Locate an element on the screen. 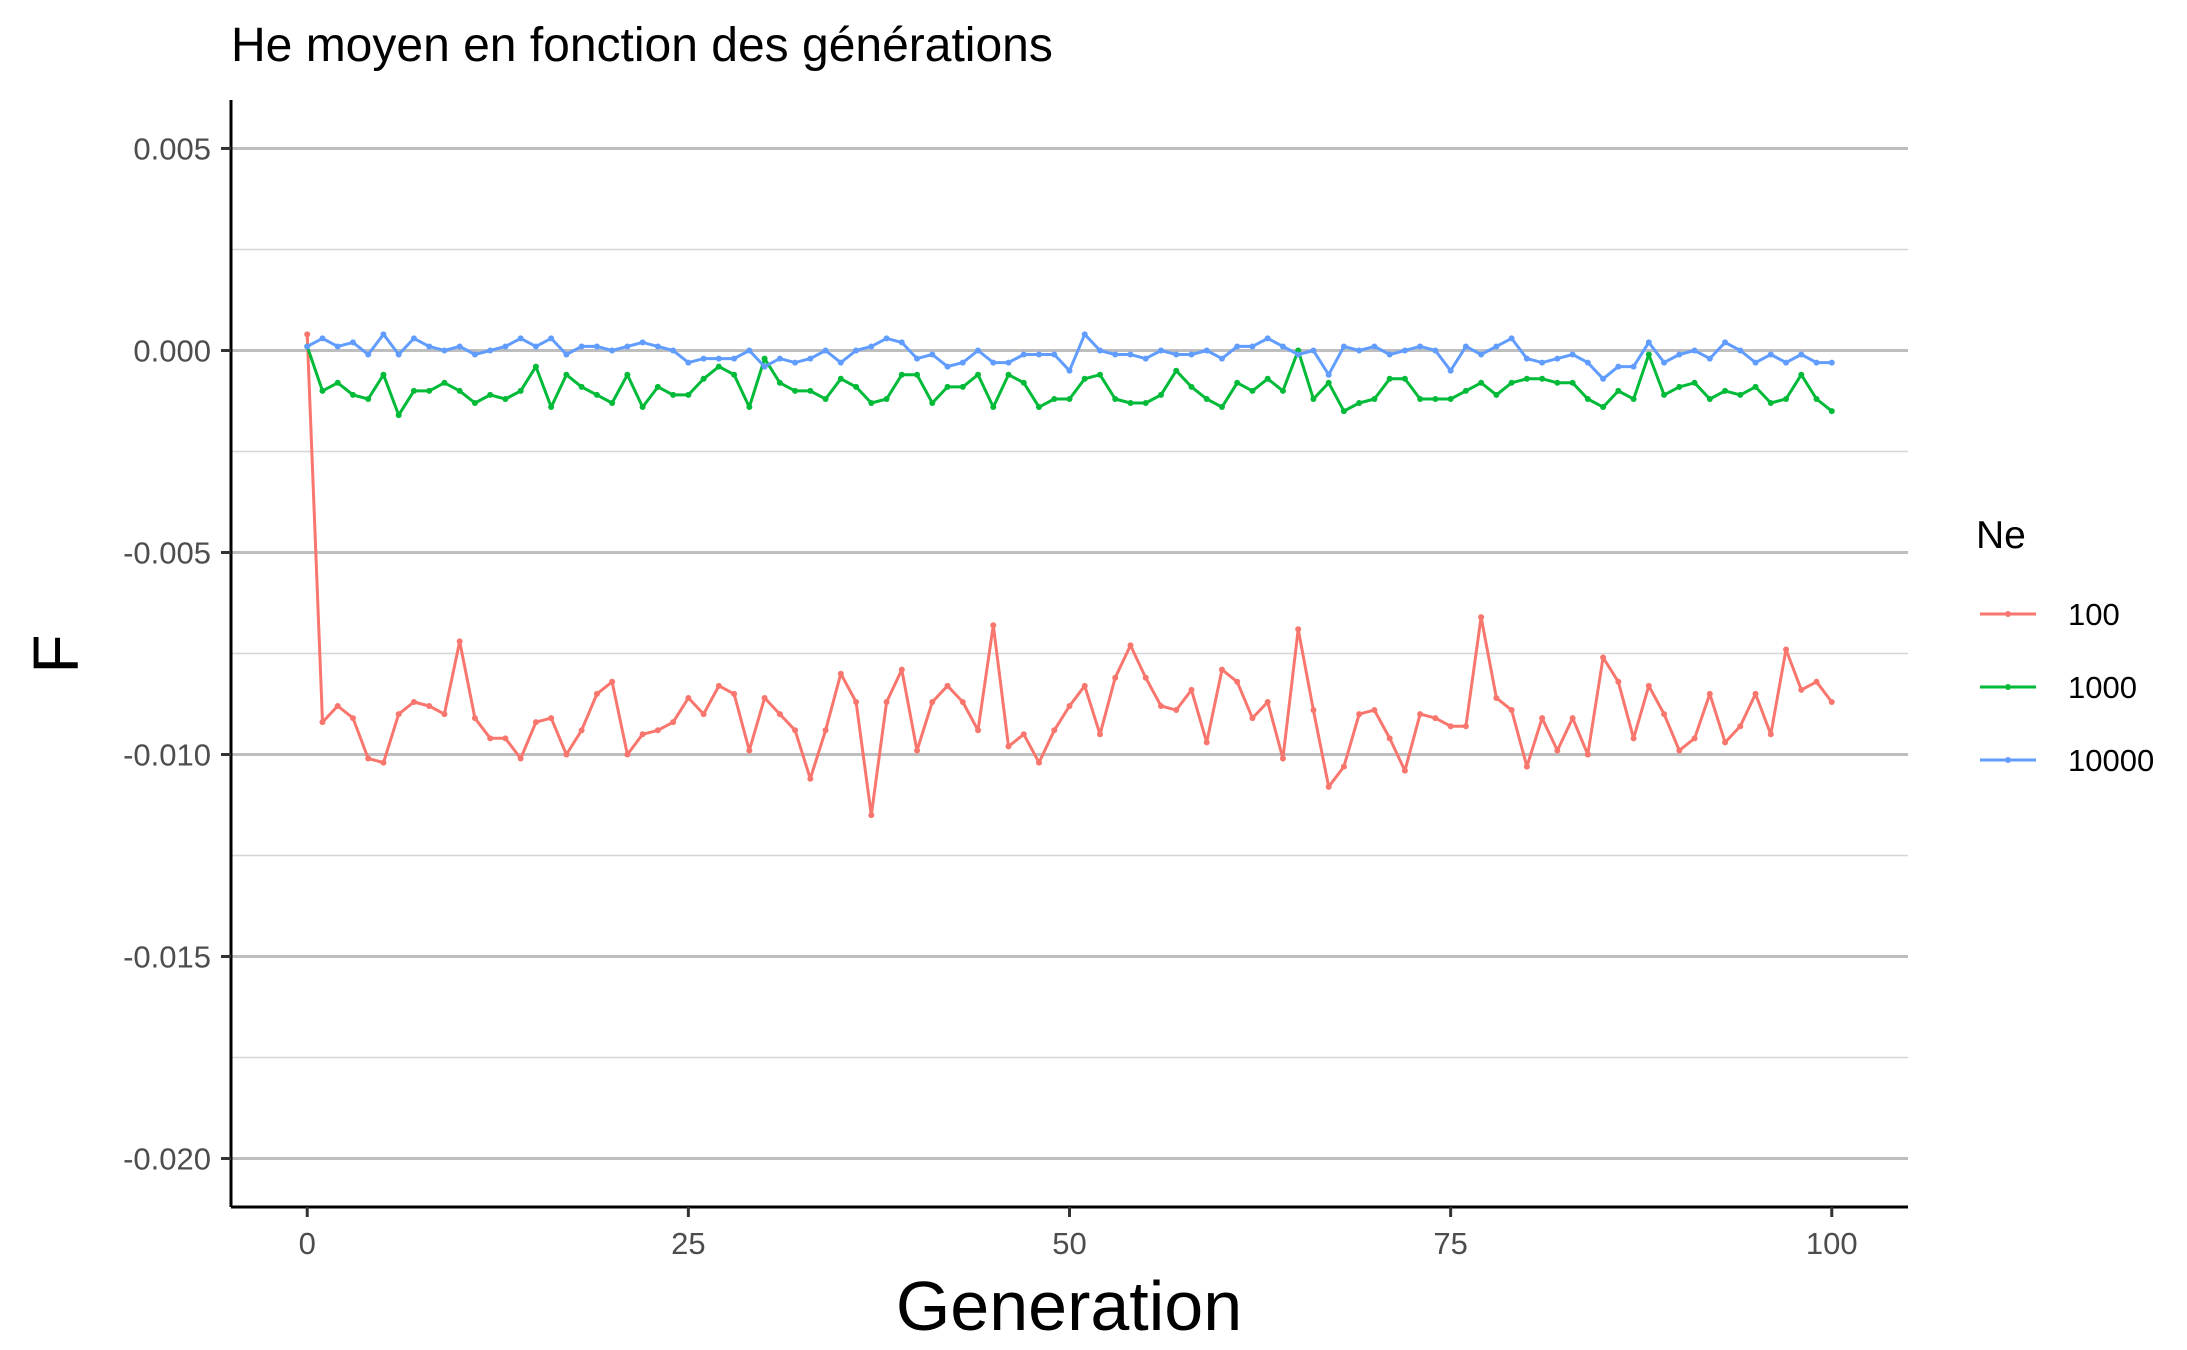  x-tick-label: 75 is located at coordinates (1450, 1243).